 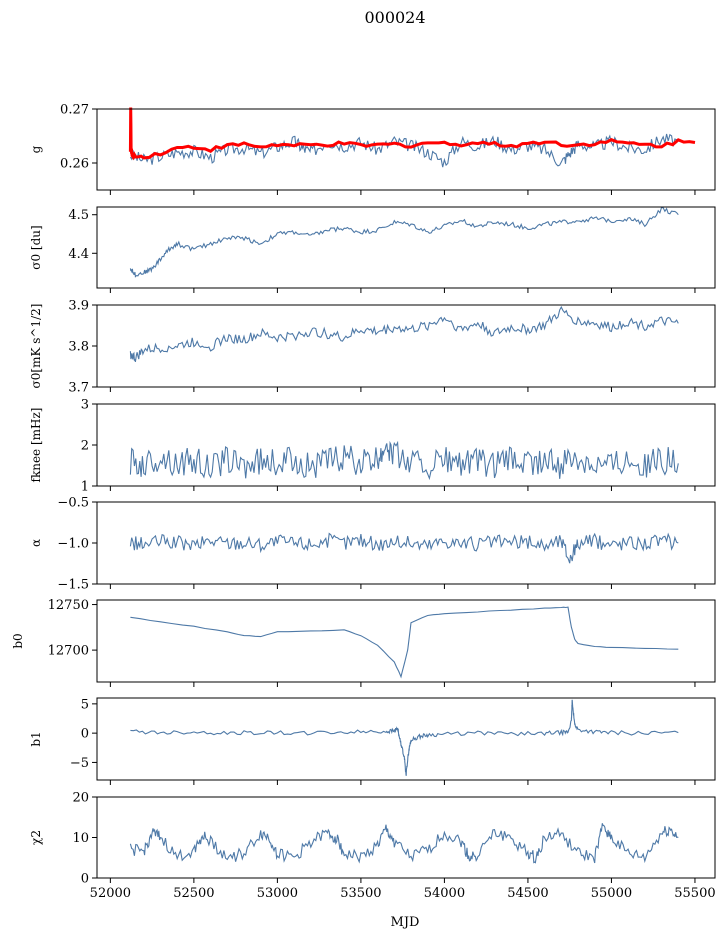 What do you see at coordinates (36, 837) in the screenshot?
I see `y-axis-label: χ2` at bounding box center [36, 837].